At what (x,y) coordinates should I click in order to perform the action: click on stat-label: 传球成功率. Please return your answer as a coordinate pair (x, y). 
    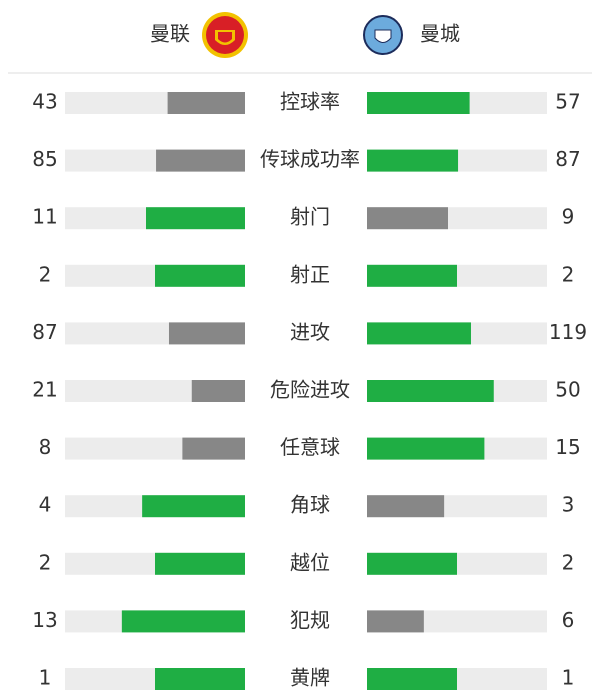
    Looking at the image, I should click on (310, 159).